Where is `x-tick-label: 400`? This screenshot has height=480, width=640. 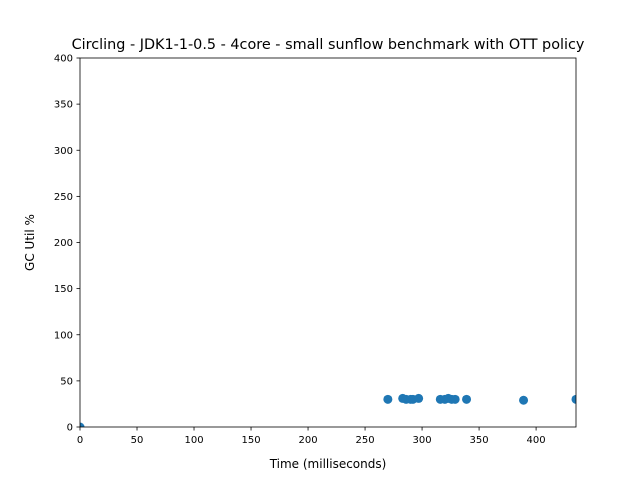 x-tick-label: 400 is located at coordinates (536, 440).